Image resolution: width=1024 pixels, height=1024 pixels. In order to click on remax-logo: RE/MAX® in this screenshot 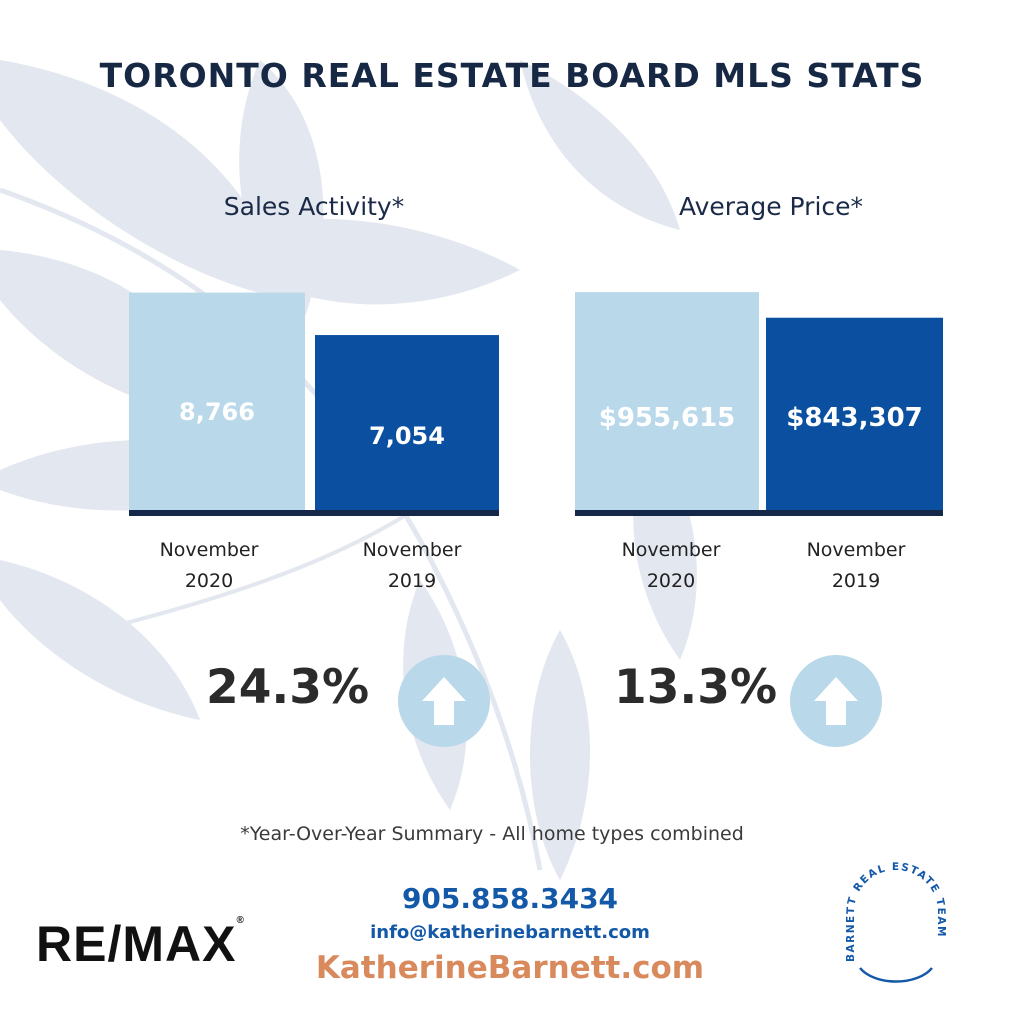, I will do `click(140, 944)`.